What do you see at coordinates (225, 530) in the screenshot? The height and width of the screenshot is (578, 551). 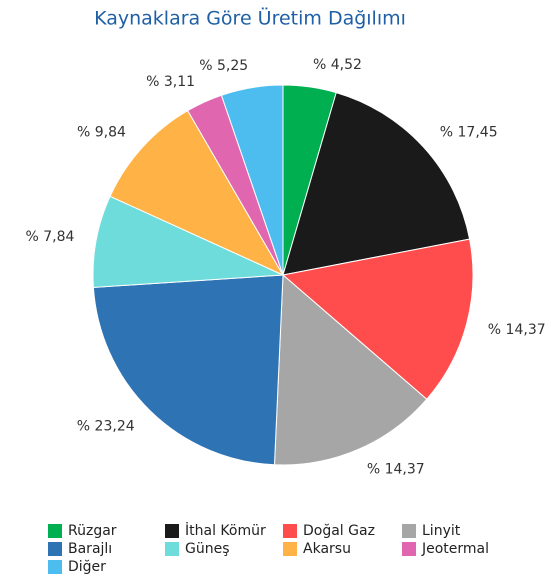 I see `legend-label: İthal Kömür` at bounding box center [225, 530].